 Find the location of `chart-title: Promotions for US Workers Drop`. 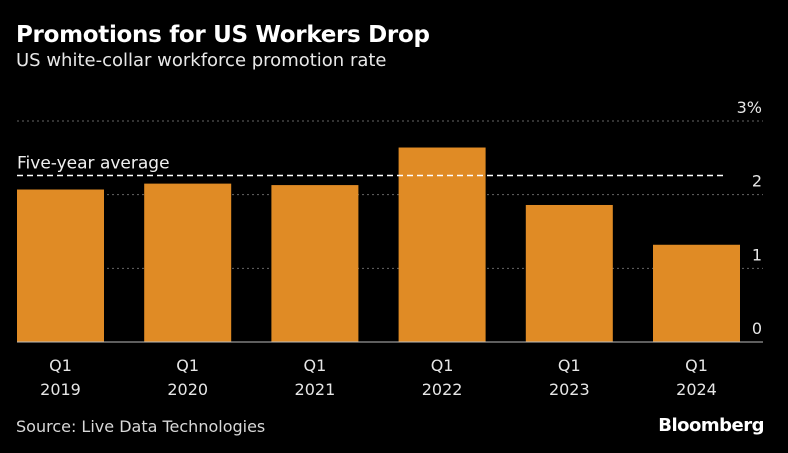

chart-title: Promotions for US Workers Drop is located at coordinates (223, 35).